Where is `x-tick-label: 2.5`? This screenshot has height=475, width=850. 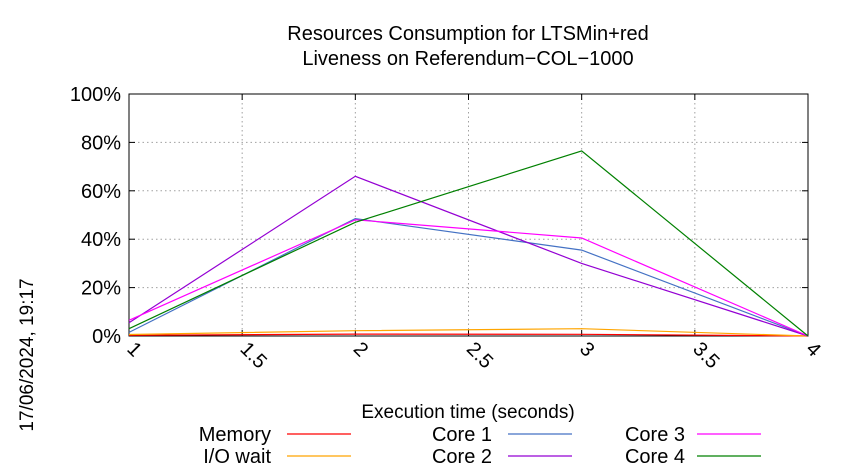
x-tick-label: 2.5 is located at coordinates (479, 355).